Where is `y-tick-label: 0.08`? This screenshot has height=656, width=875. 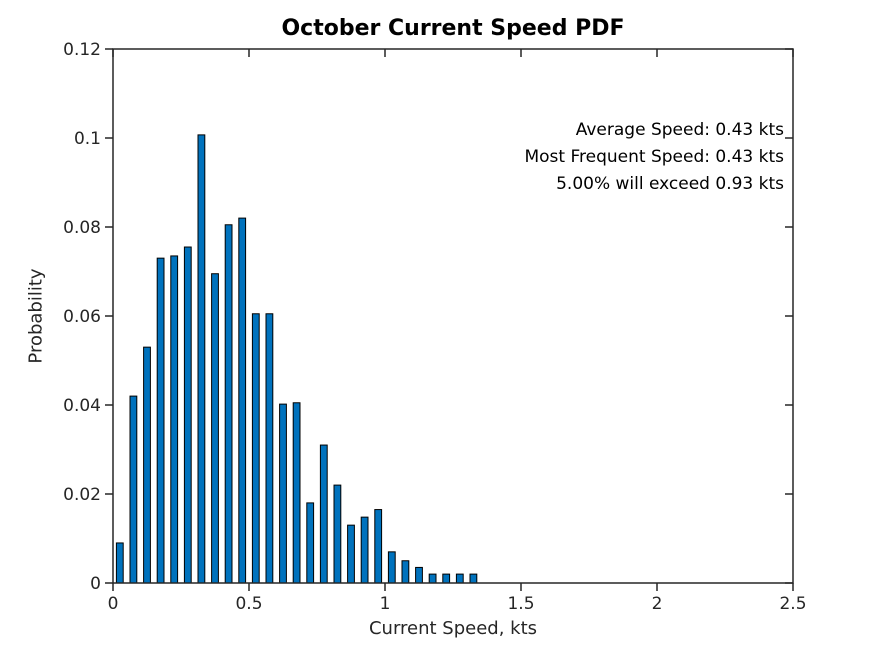 y-tick-label: 0.08 is located at coordinates (82, 228).